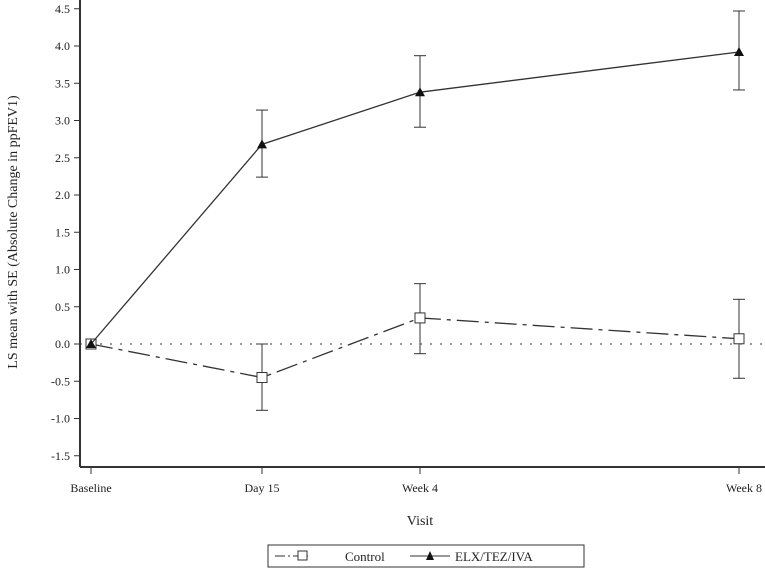 Image resolution: width=765 pixels, height=578 pixels. What do you see at coordinates (62, 121) in the screenshot?
I see `y-tick-label: 3.0` at bounding box center [62, 121].